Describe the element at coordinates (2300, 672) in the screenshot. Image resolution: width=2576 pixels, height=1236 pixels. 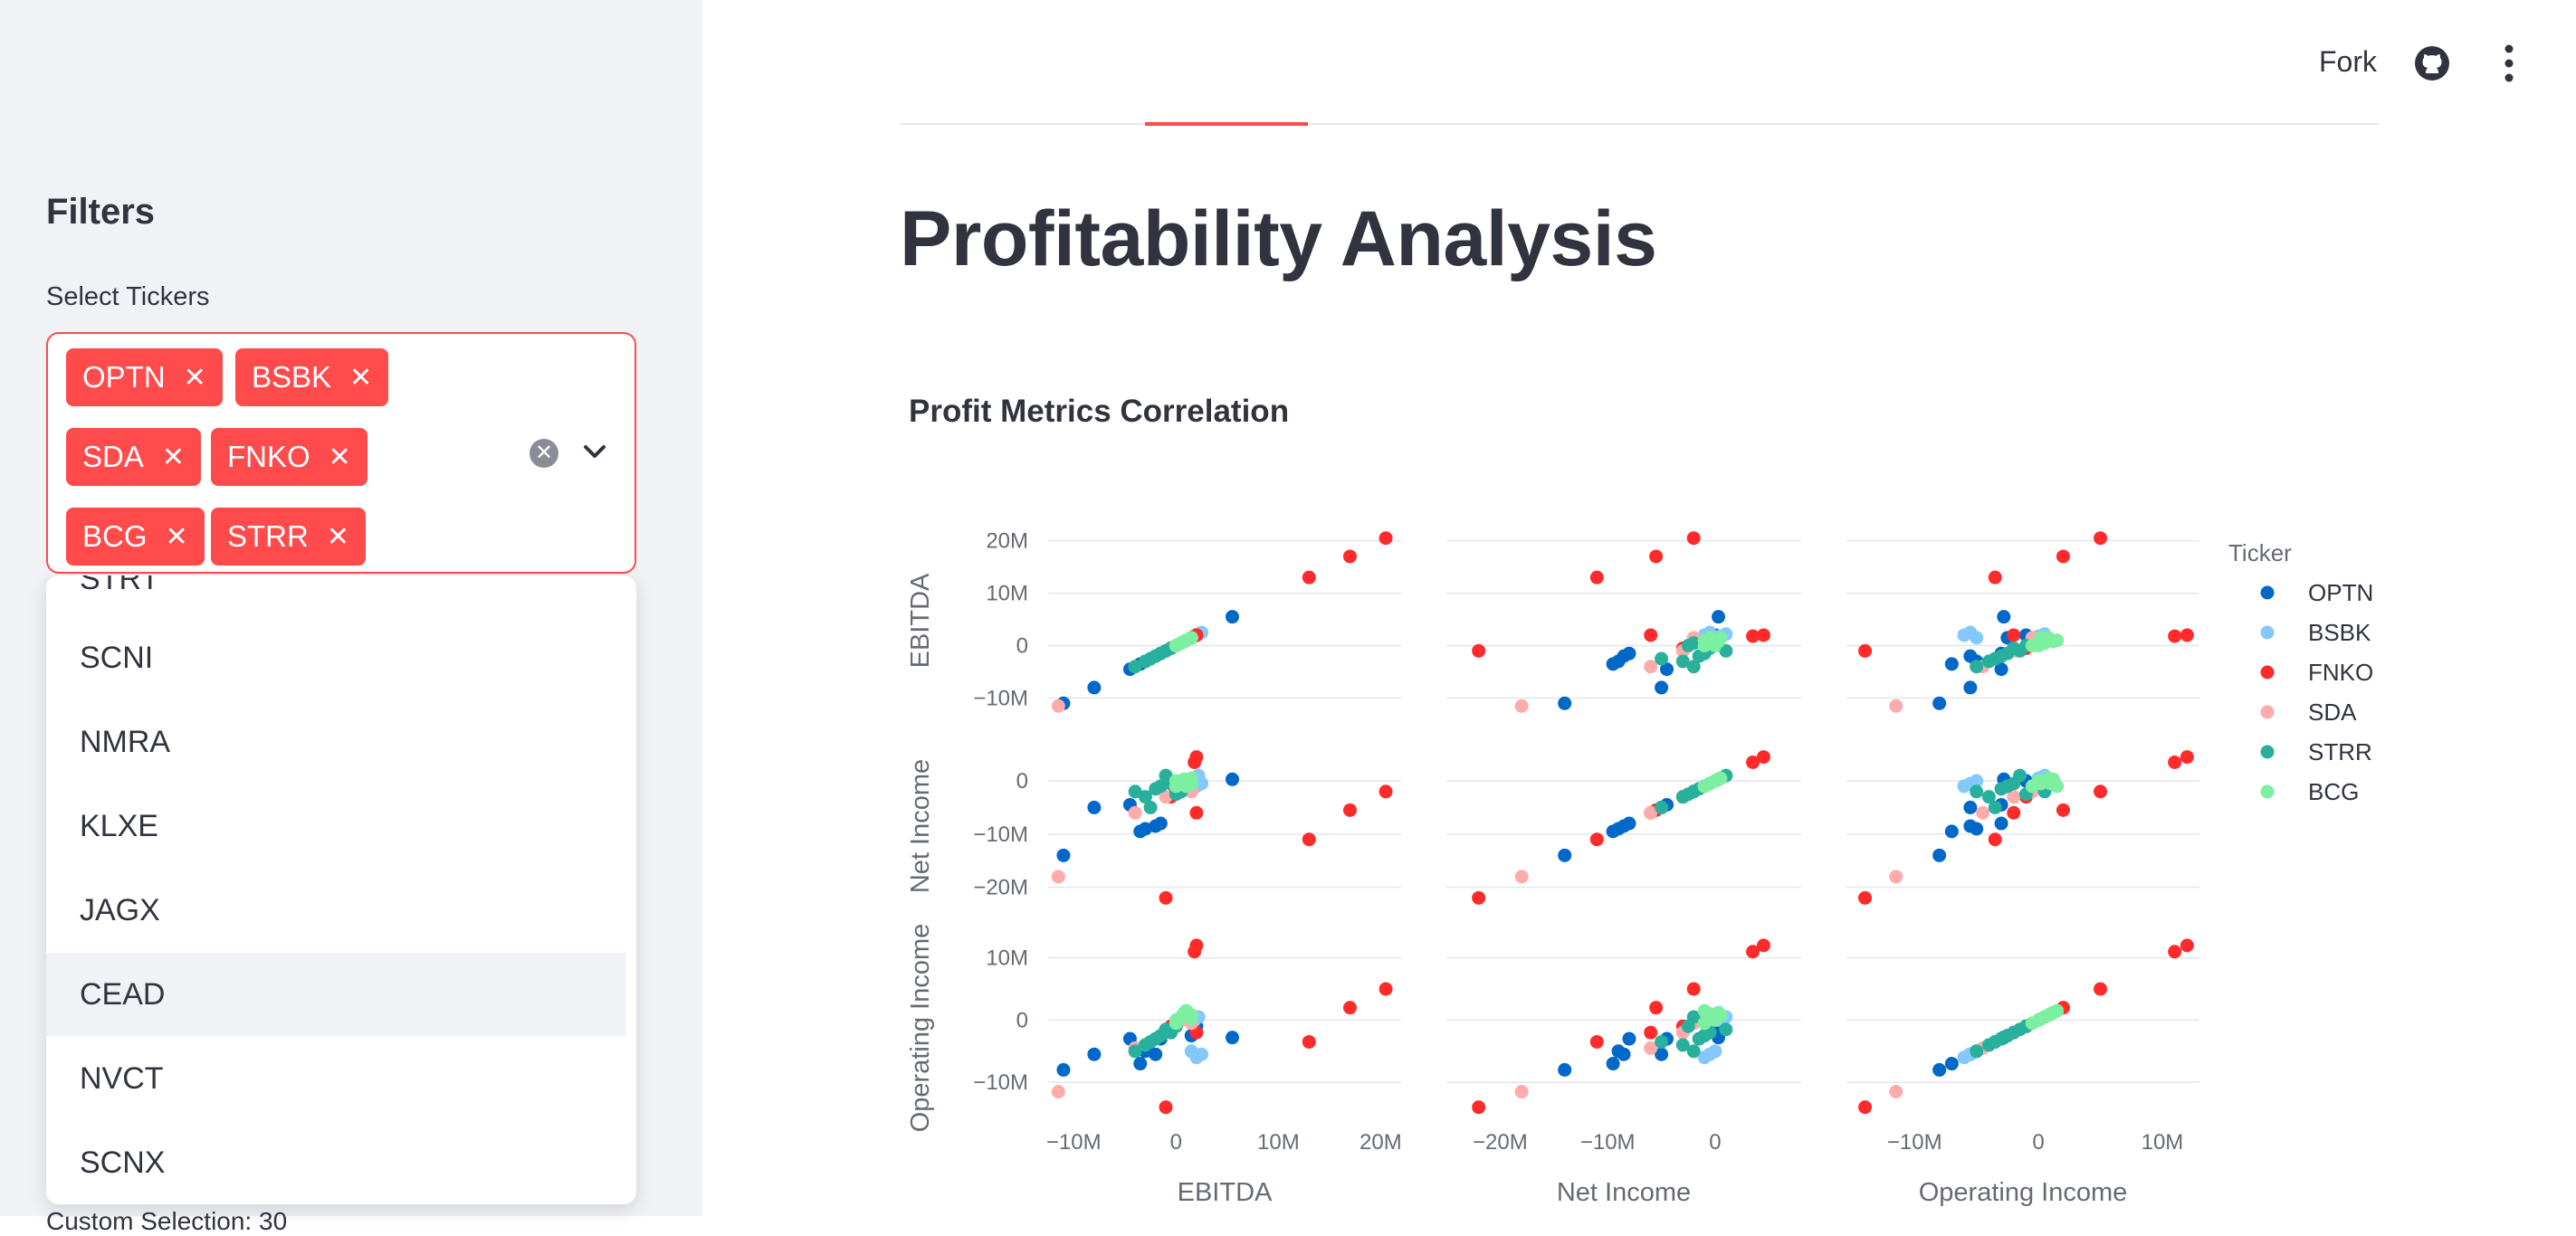
I see `legend: Ticker OPTN BSBK FNKO SDA STRR BCG` at that location.